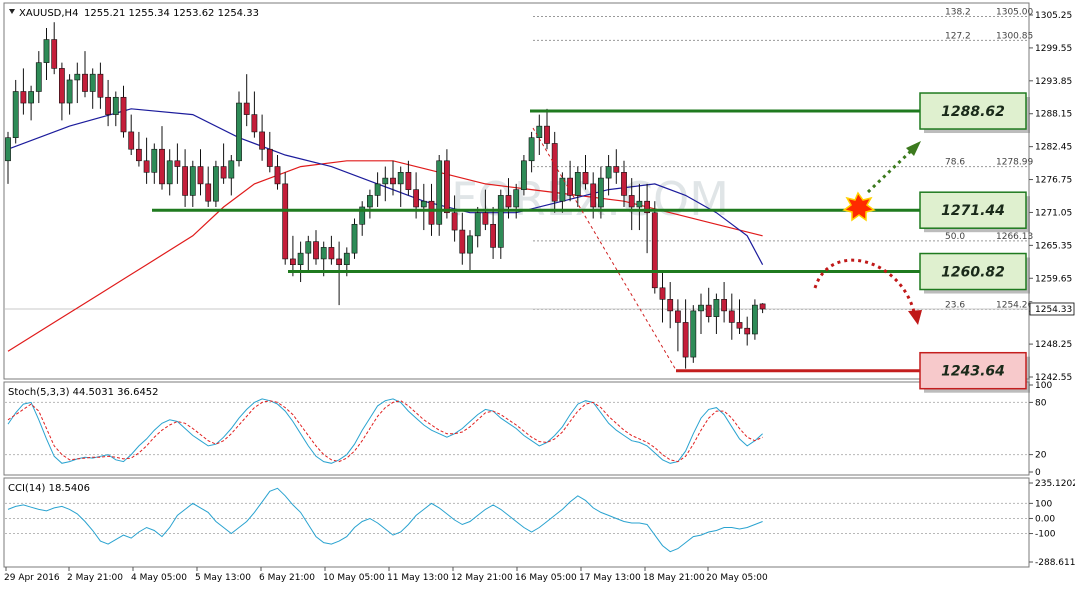  What do you see at coordinates (1052, 309) in the screenshot?
I see `last-price-badge` at bounding box center [1052, 309].